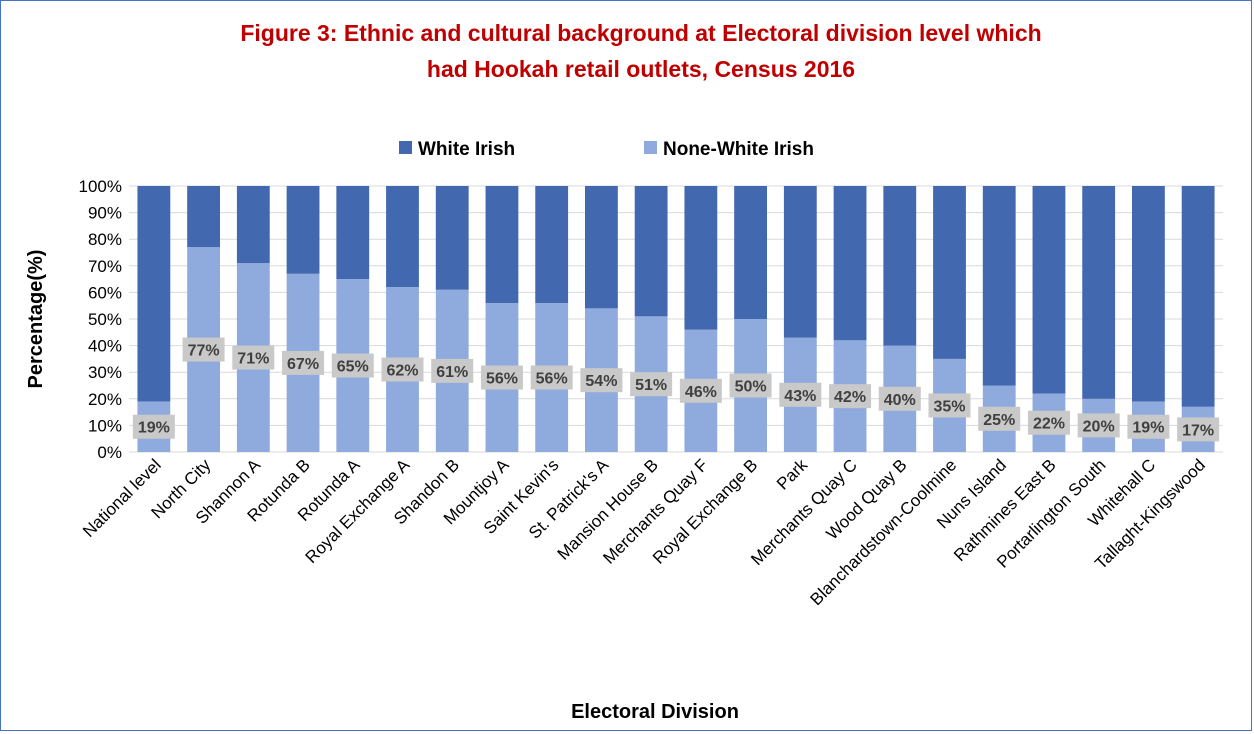  I want to click on data-label: 20%, so click(1099, 426).